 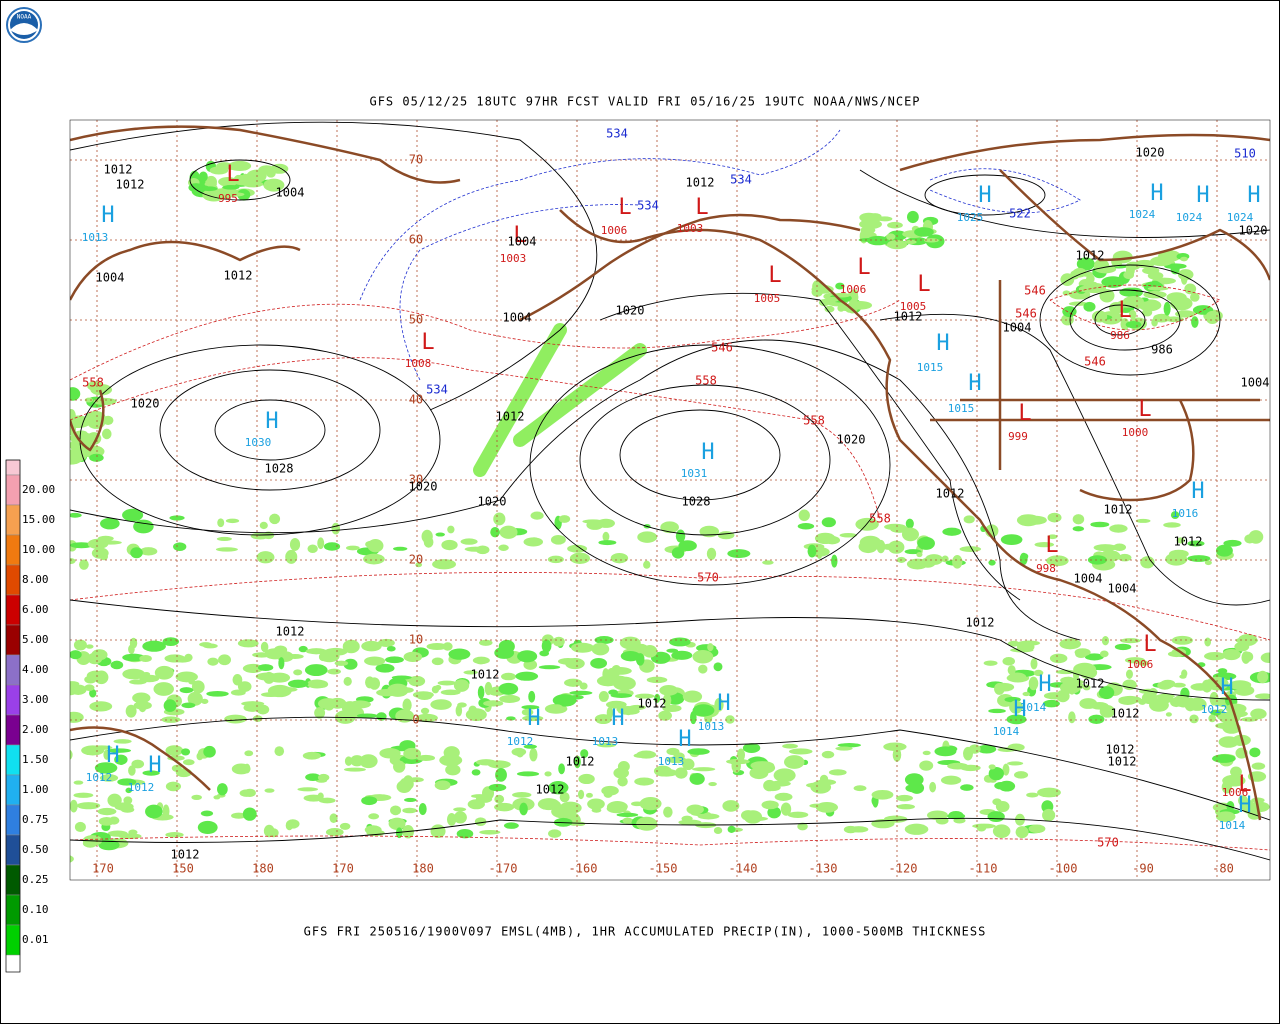 I want to click on pressure-center-value: 1006, so click(x=853, y=289).